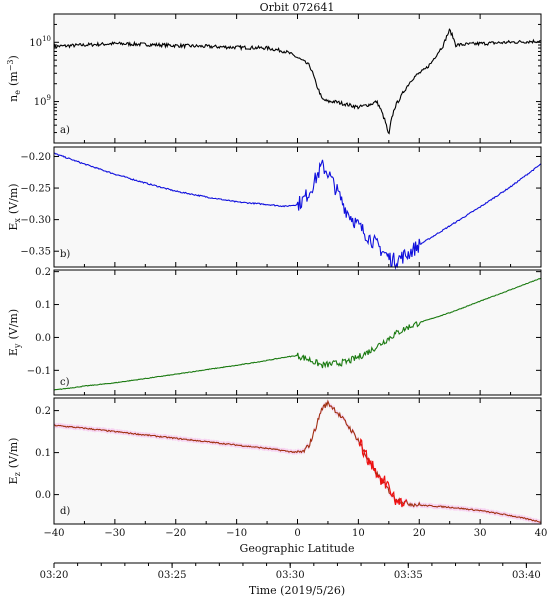  I want to click on y-tick-label: −0.35, so click(35, 252).